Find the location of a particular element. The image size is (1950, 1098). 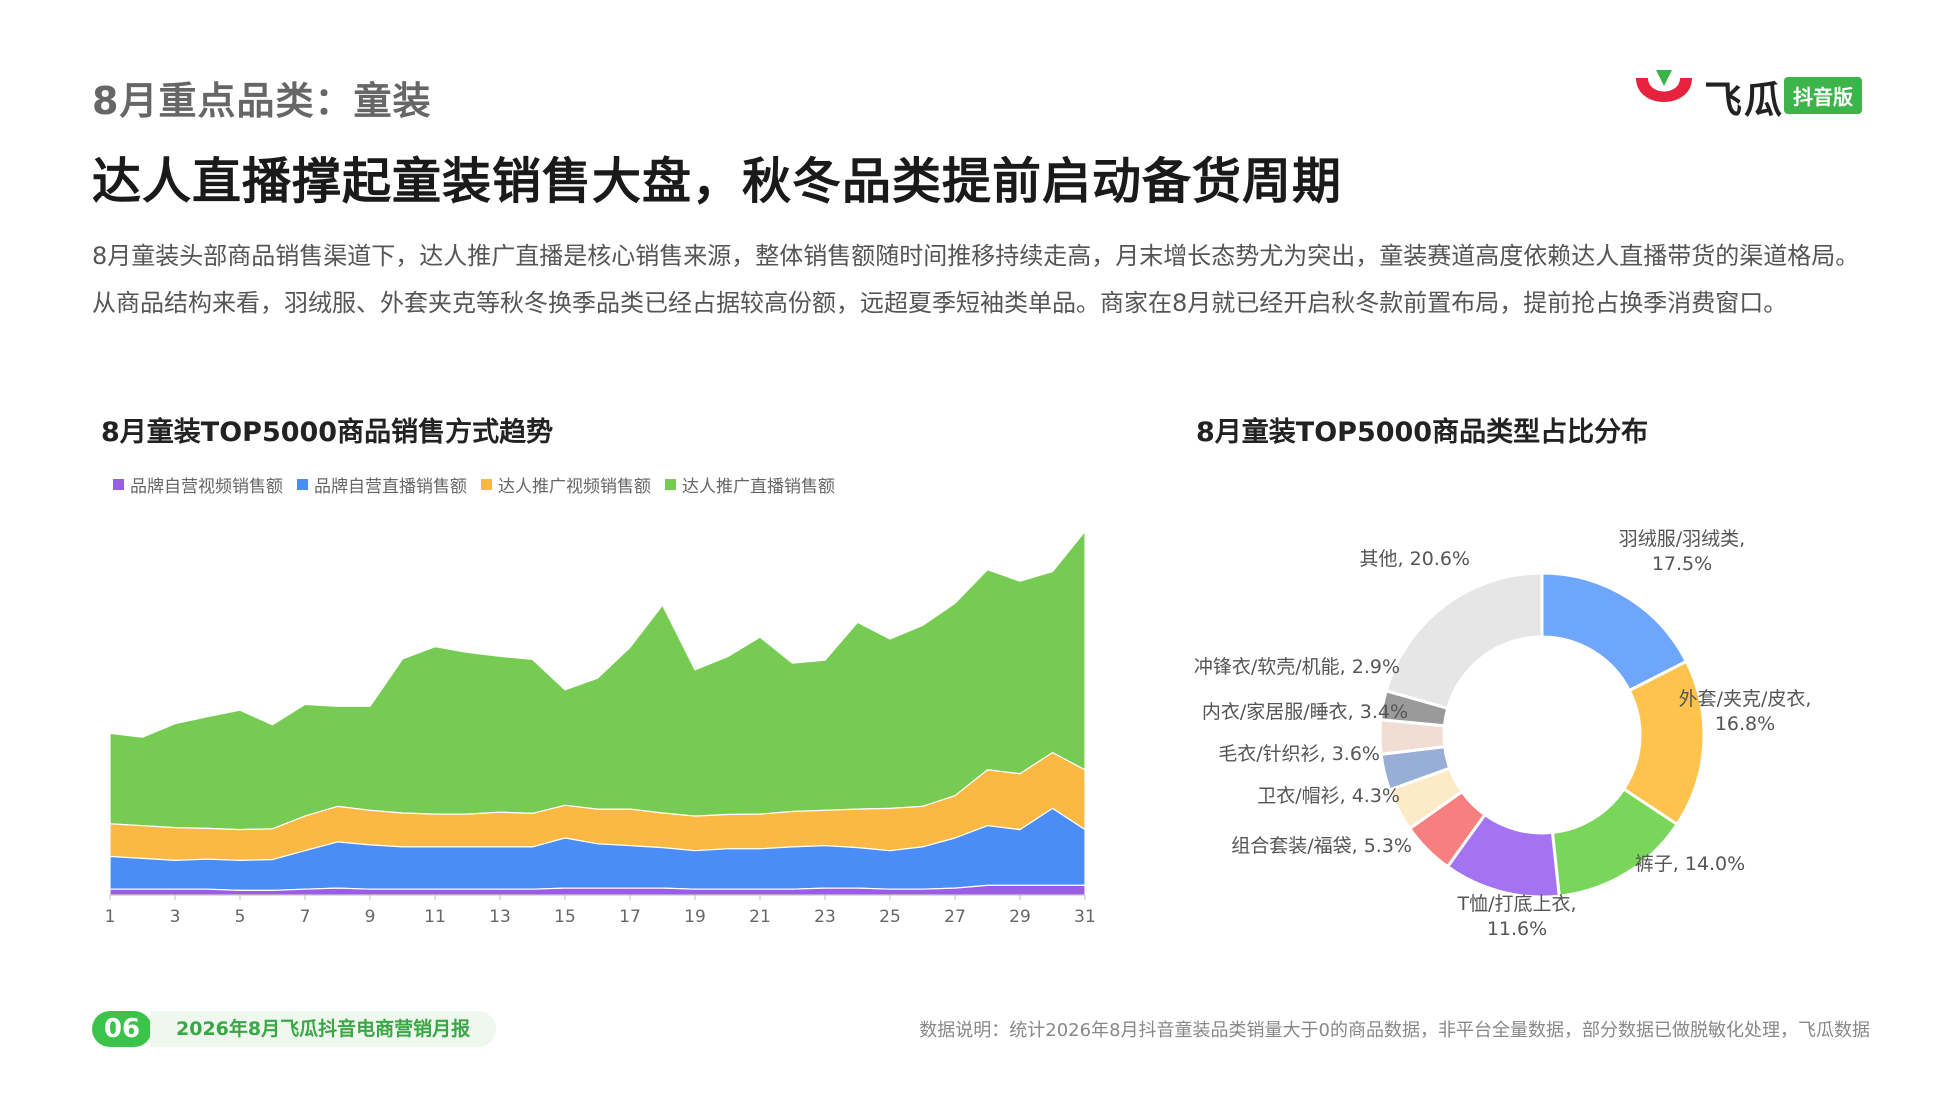

feigua-logo: 飞瓜 抖音版 is located at coordinates (1752, 94).